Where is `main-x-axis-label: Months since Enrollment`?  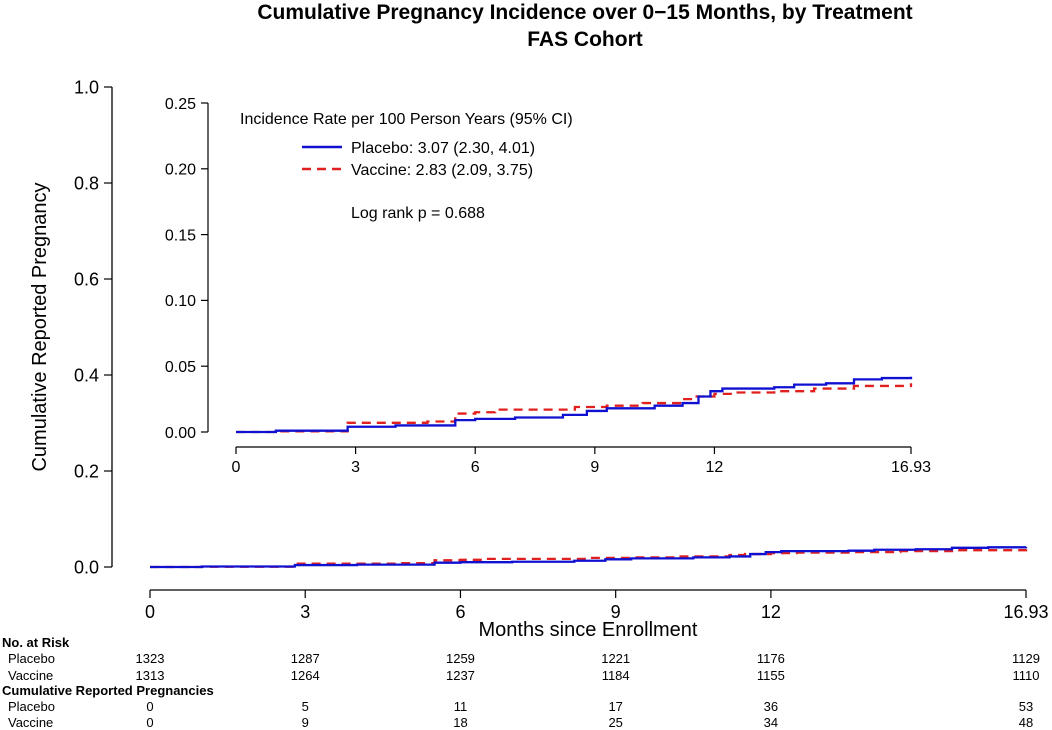 main-x-axis-label: Months since Enrollment is located at coordinates (588, 630).